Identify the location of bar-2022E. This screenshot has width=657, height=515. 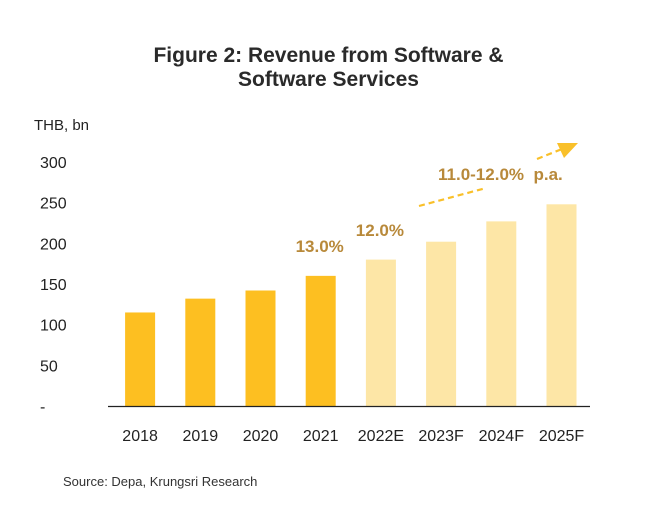
(380, 332).